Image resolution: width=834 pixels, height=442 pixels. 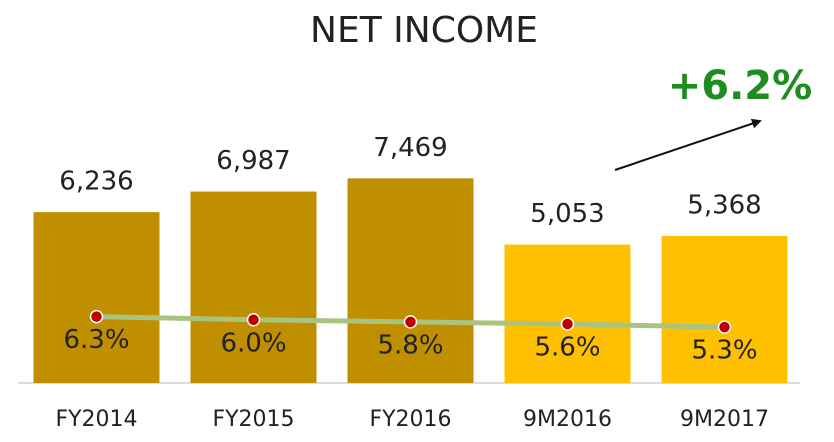 What do you see at coordinates (724, 419) in the screenshot?
I see `x-tick-label: 9M2017` at bounding box center [724, 419].